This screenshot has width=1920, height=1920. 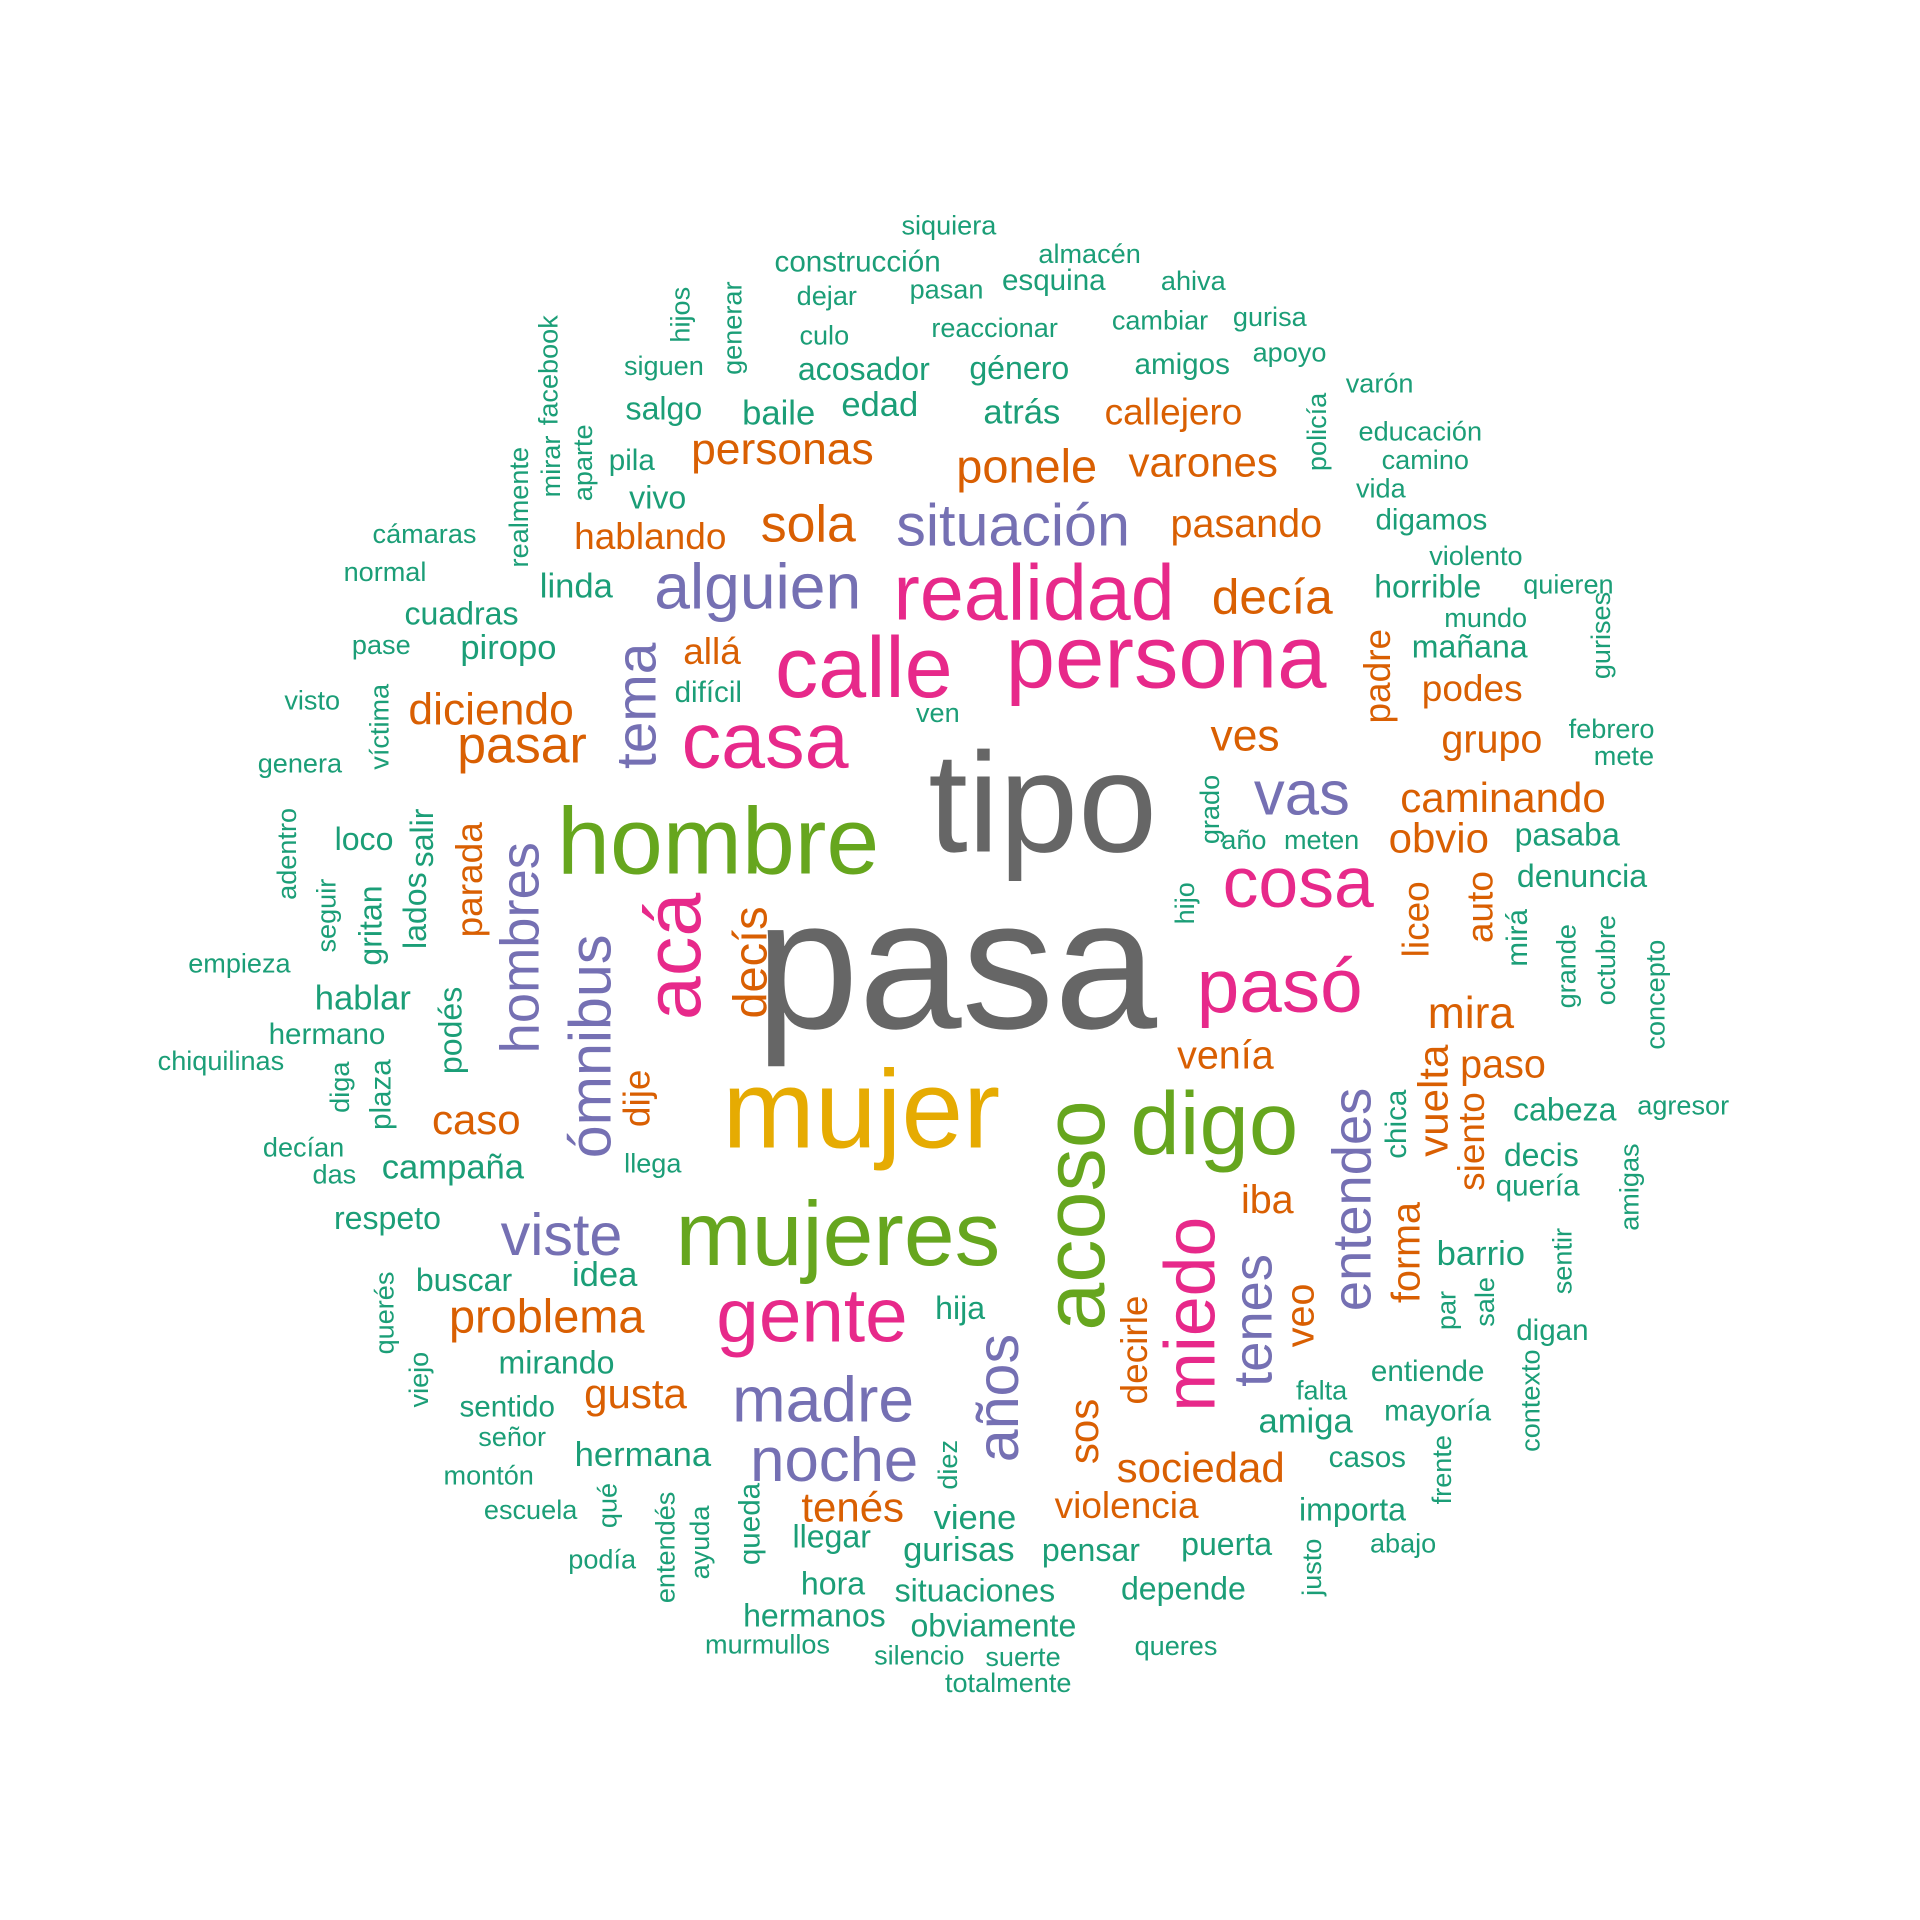 I want to click on word-salir: salir, so click(x=422, y=837).